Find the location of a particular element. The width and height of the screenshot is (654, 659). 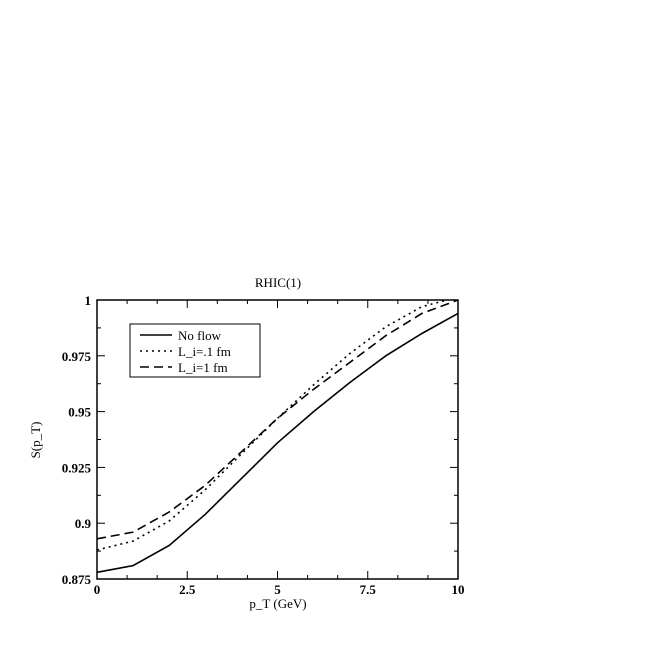

chart-title: RHIC(1) is located at coordinates (278, 282).